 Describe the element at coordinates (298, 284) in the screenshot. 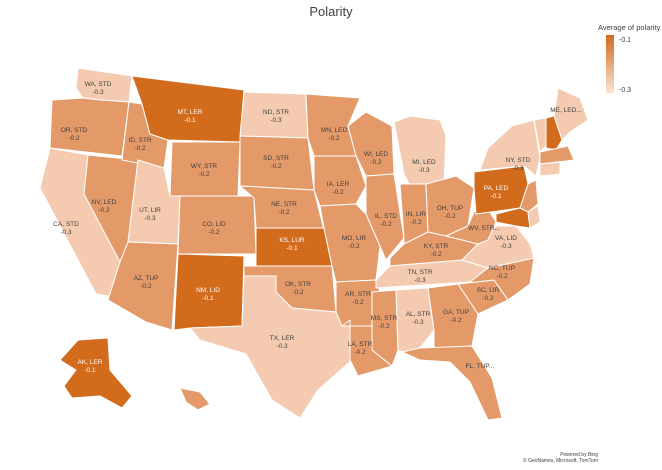

I see `state-label-ok: OK, STR` at that location.